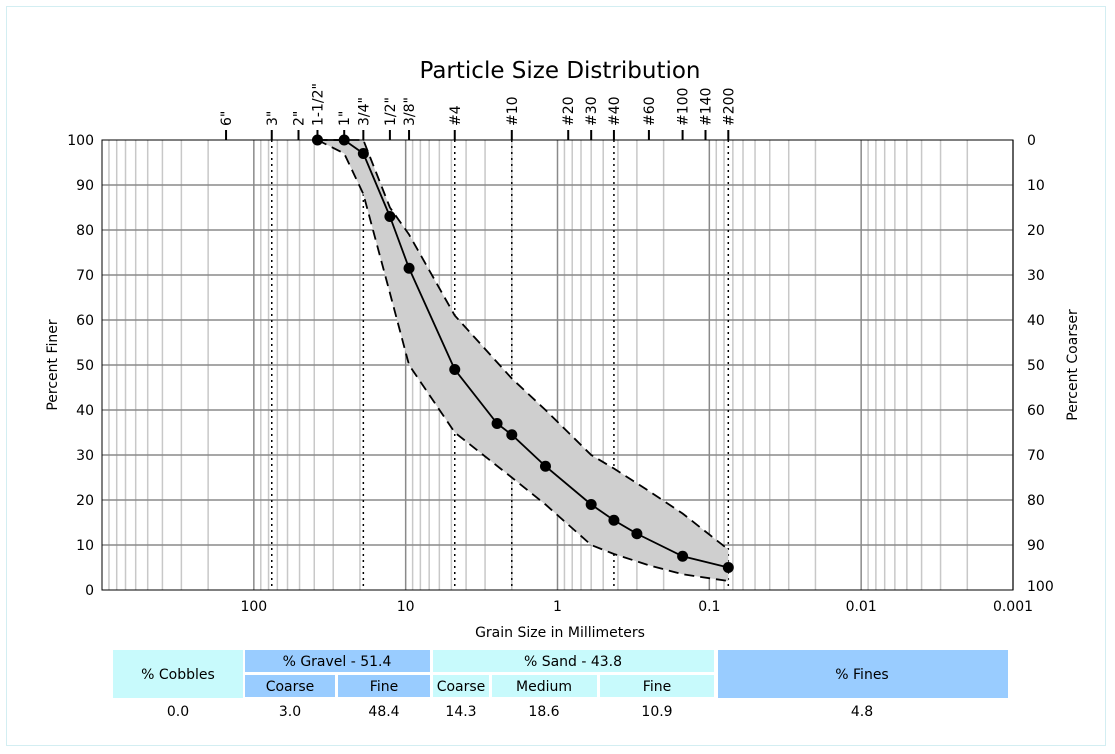  Describe the element at coordinates (85, 186) in the screenshot. I see `y-tick-label-left: 90` at that location.